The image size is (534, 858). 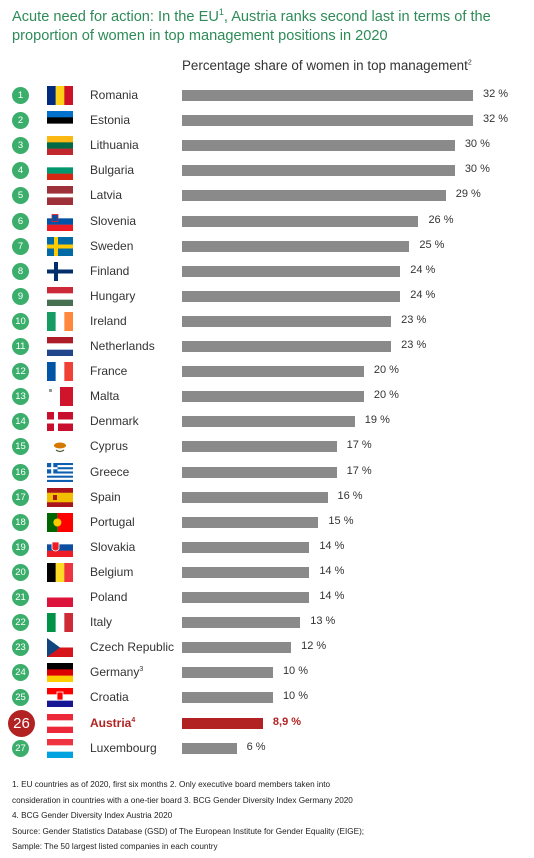 I want to click on country-label: Portugal, so click(x=112, y=521).